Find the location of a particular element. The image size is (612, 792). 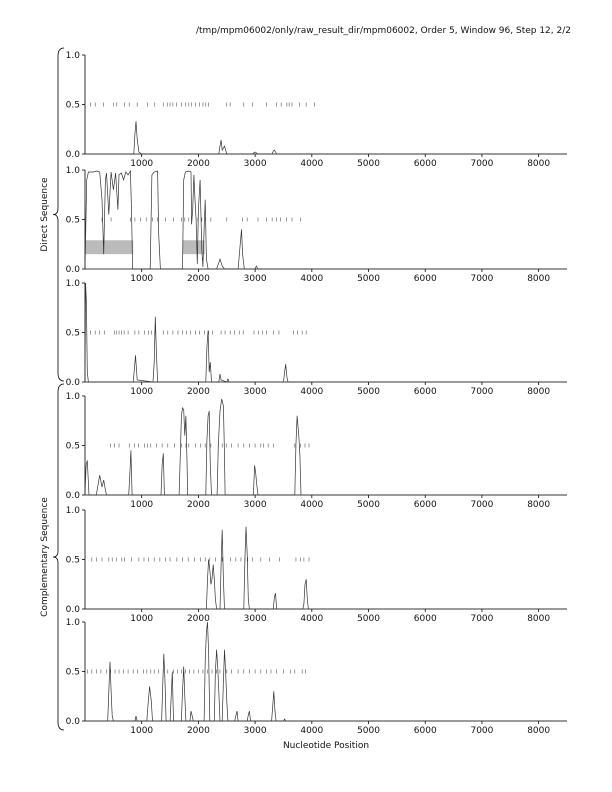

panel-6-x-tick-label: 3000 is located at coordinates (255, 731).